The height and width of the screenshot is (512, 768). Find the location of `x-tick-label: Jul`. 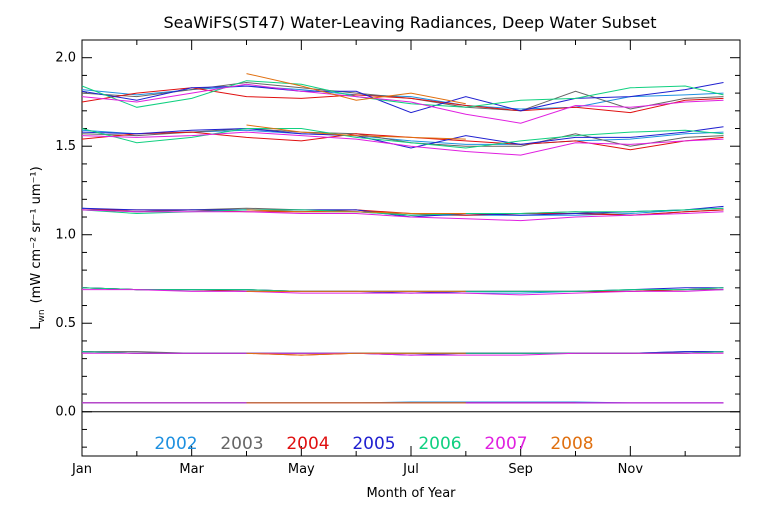

x-tick-label: Jul is located at coordinates (410, 469).